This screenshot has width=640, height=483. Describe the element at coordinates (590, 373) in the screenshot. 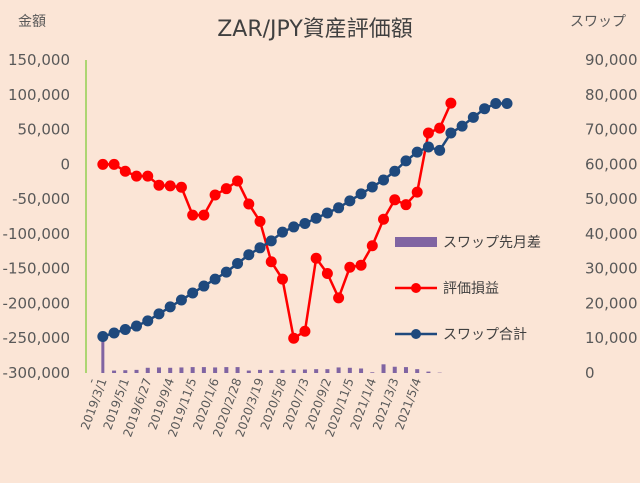

I see `y-right-tick-label: 0` at that location.